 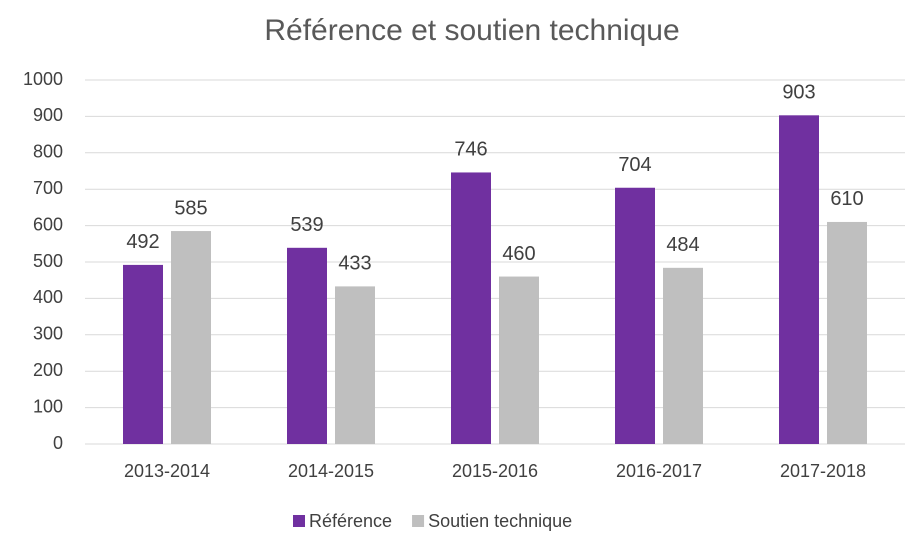 I want to click on y-tick-label: 200, so click(x=48, y=370).